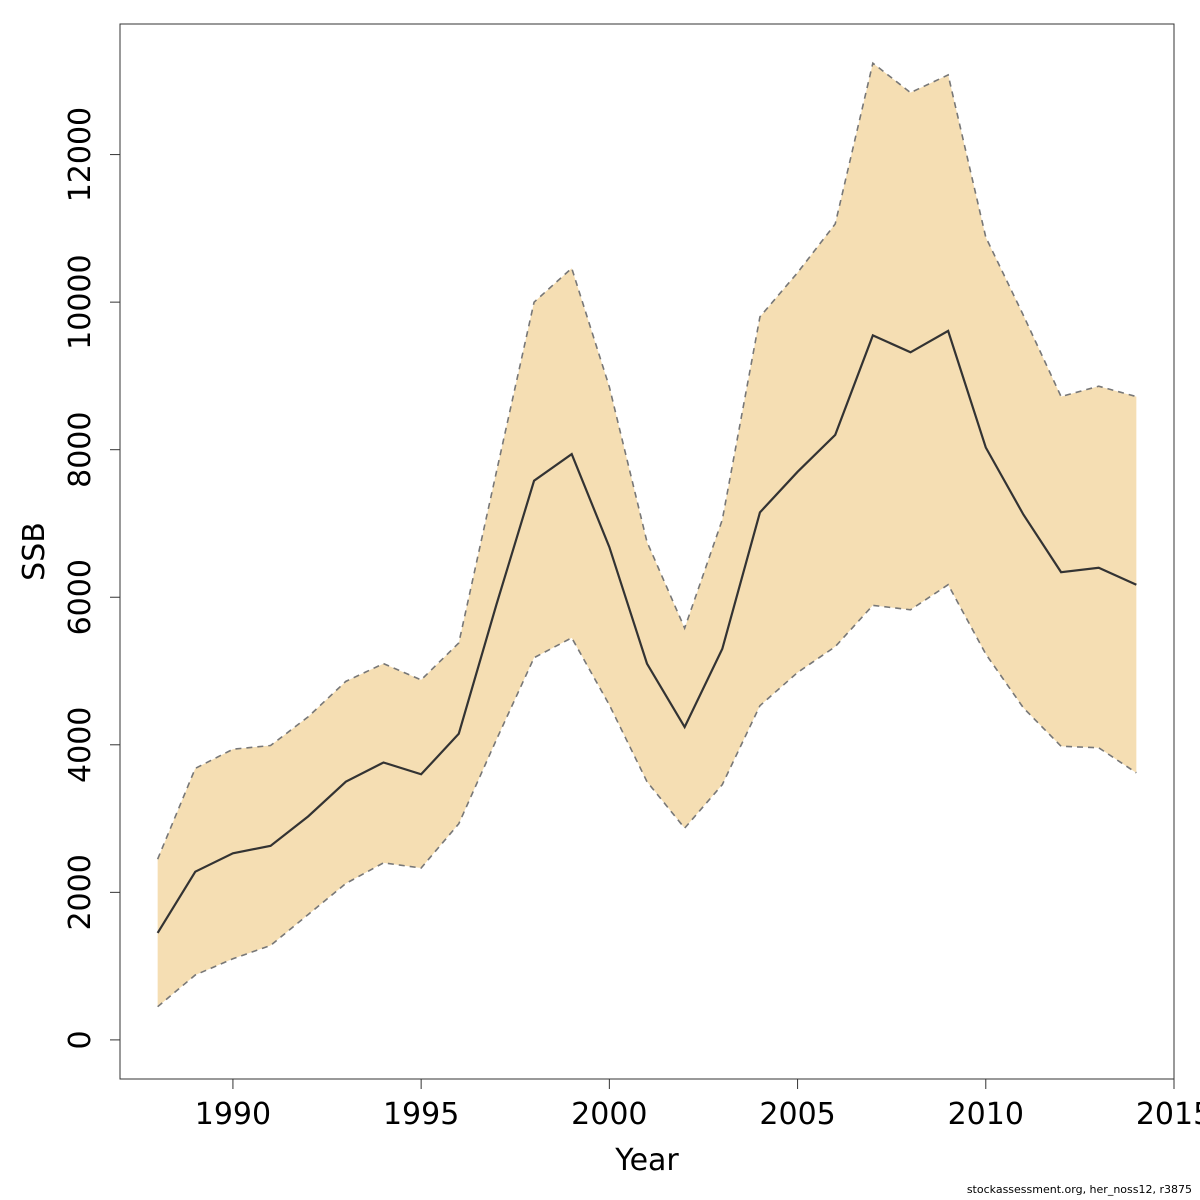 The width and height of the screenshot is (1200, 1200). I want to click on x-tick-label: 2000, so click(609, 1114).